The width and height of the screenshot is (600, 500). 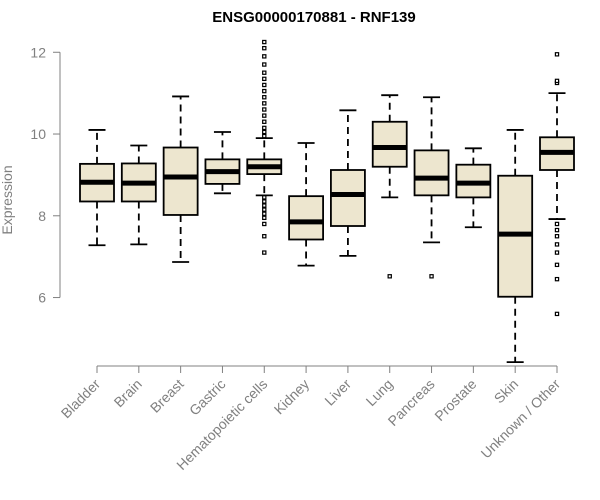 What do you see at coordinates (455, 400) in the screenshot?
I see `x-tick-label: Prostate` at bounding box center [455, 400].